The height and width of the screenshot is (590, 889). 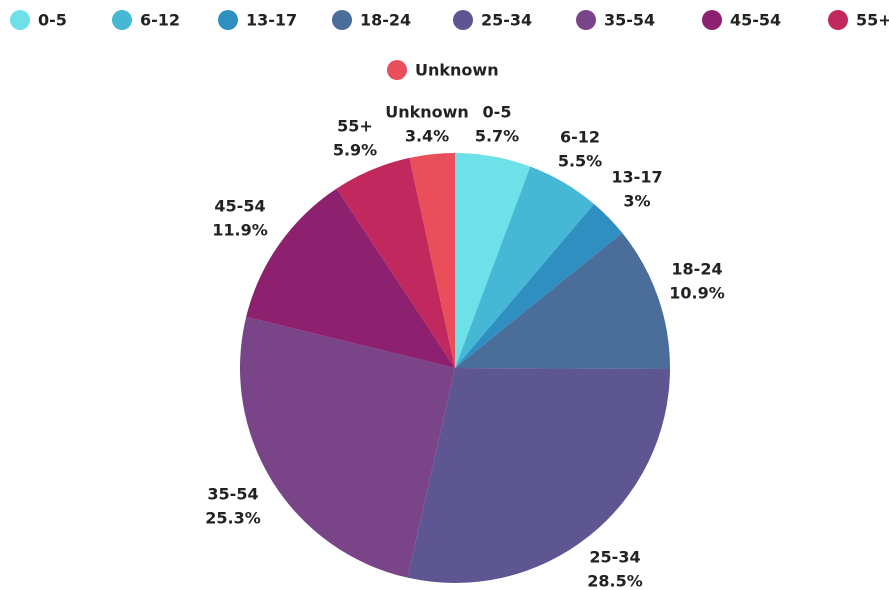 I want to click on slice-category: 45-54, so click(x=239, y=206).